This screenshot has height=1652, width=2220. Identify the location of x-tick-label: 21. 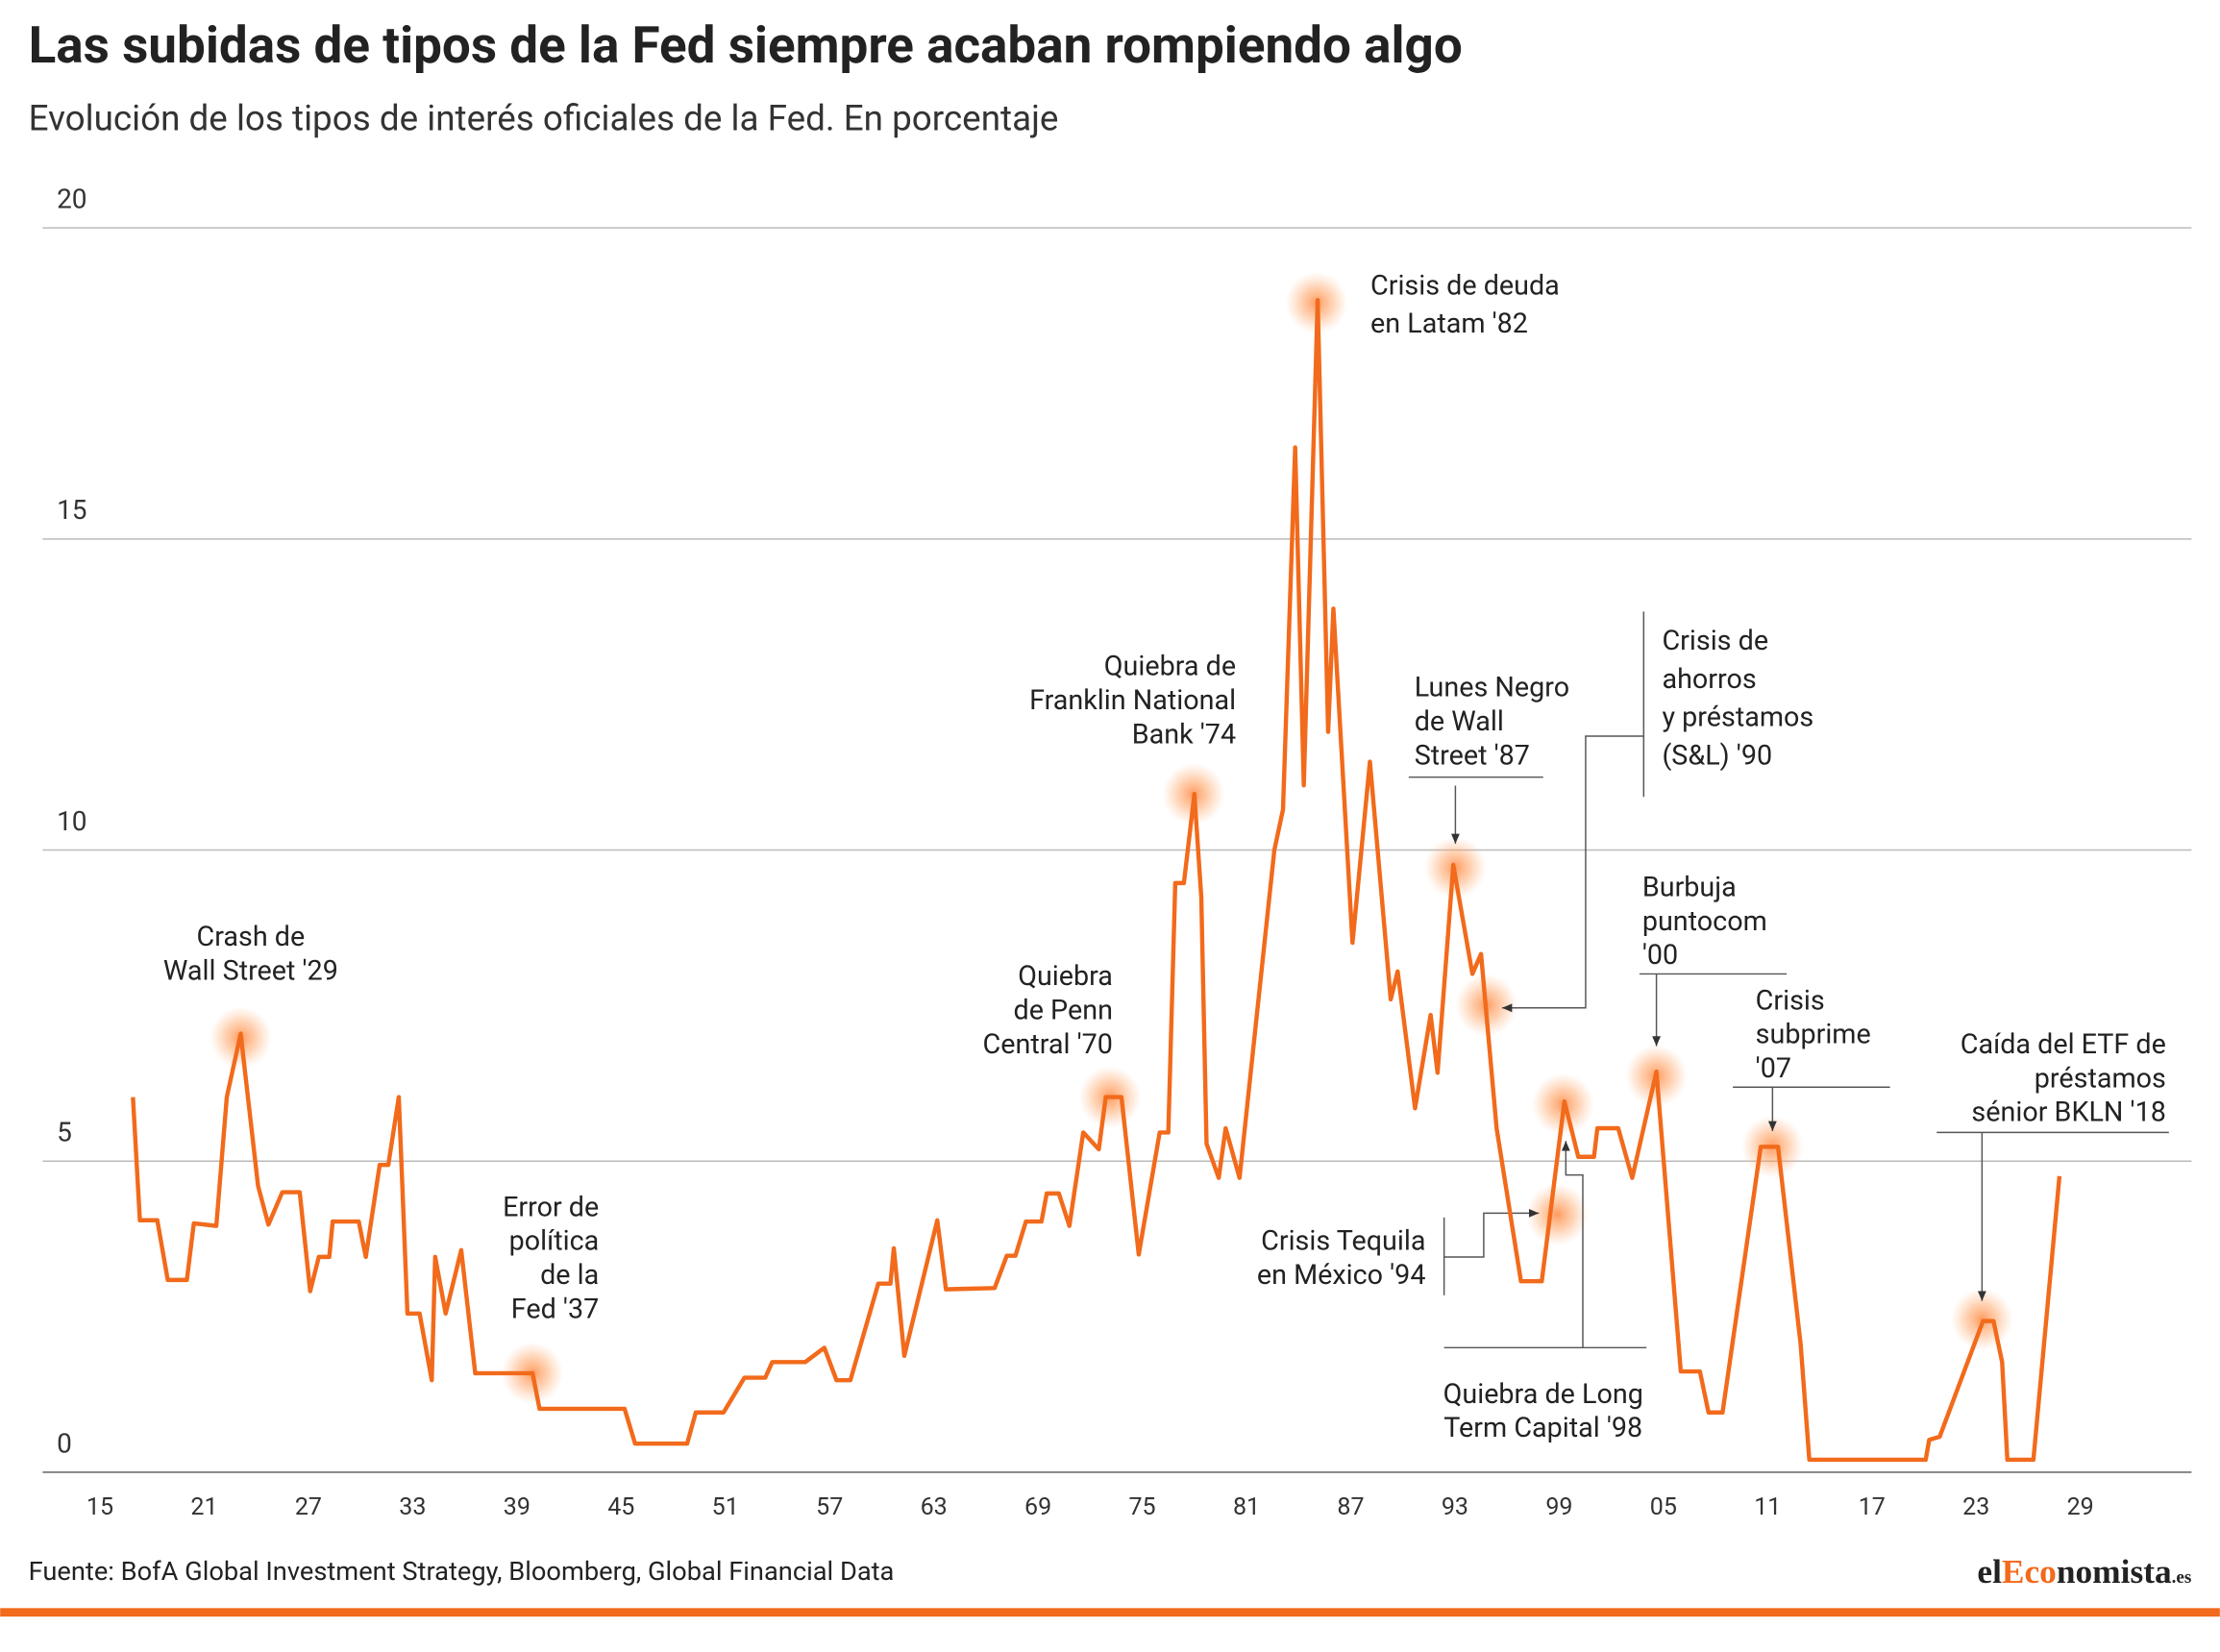
(203, 1507).